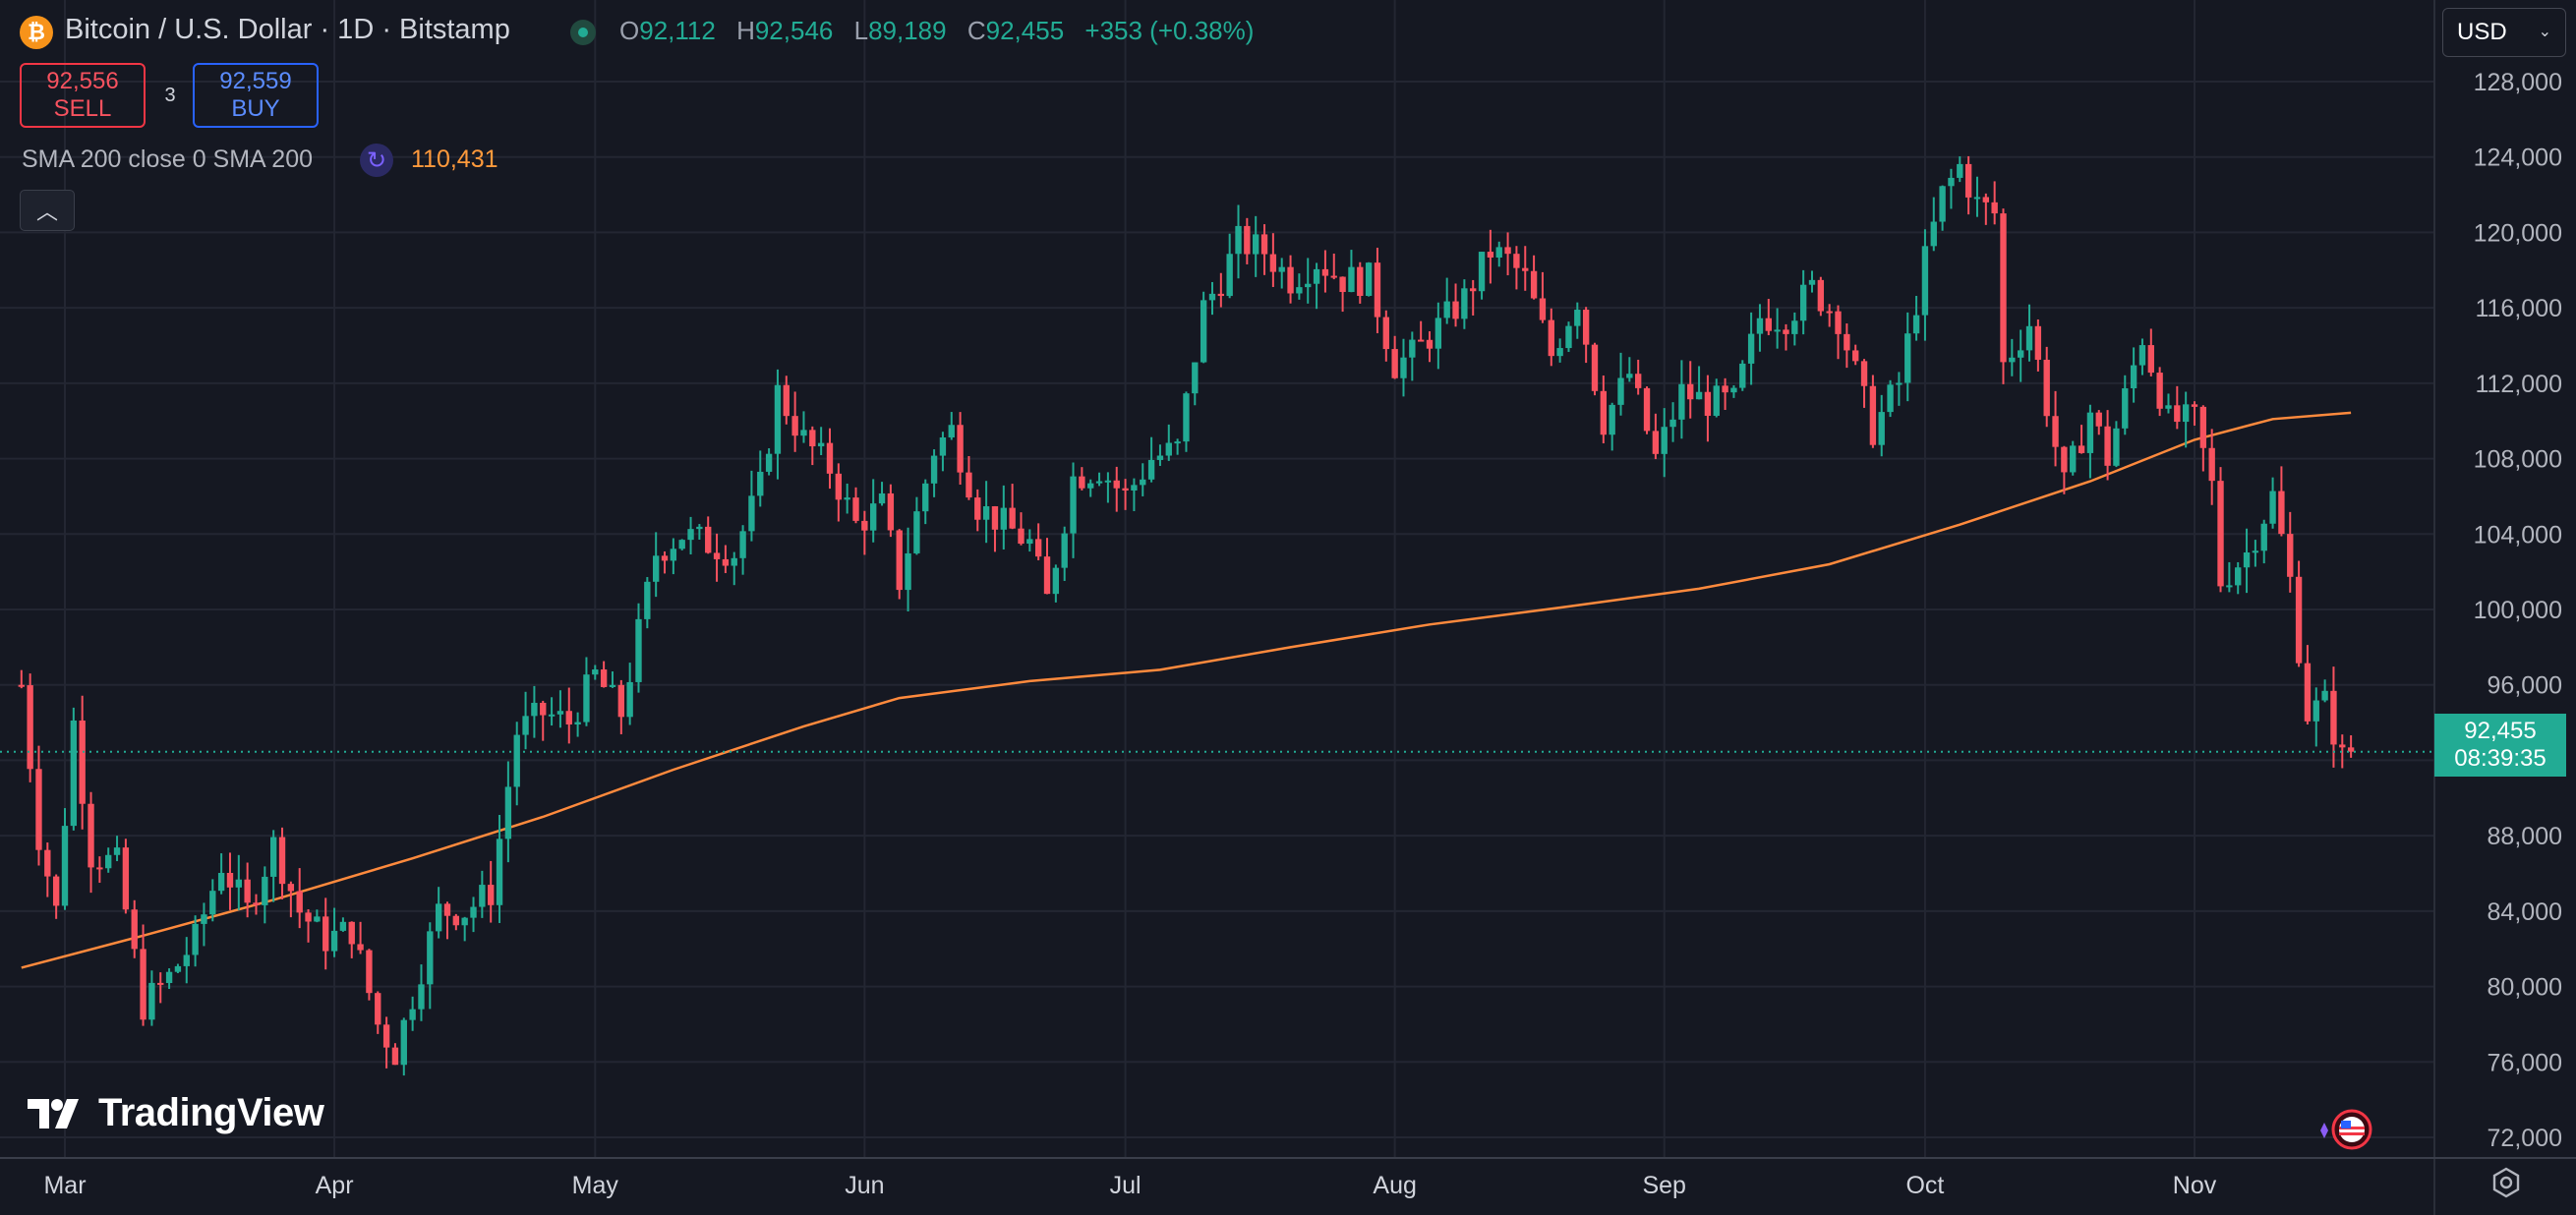  What do you see at coordinates (2518, 610) in the screenshot?
I see `price-tick-label: 100,000` at bounding box center [2518, 610].